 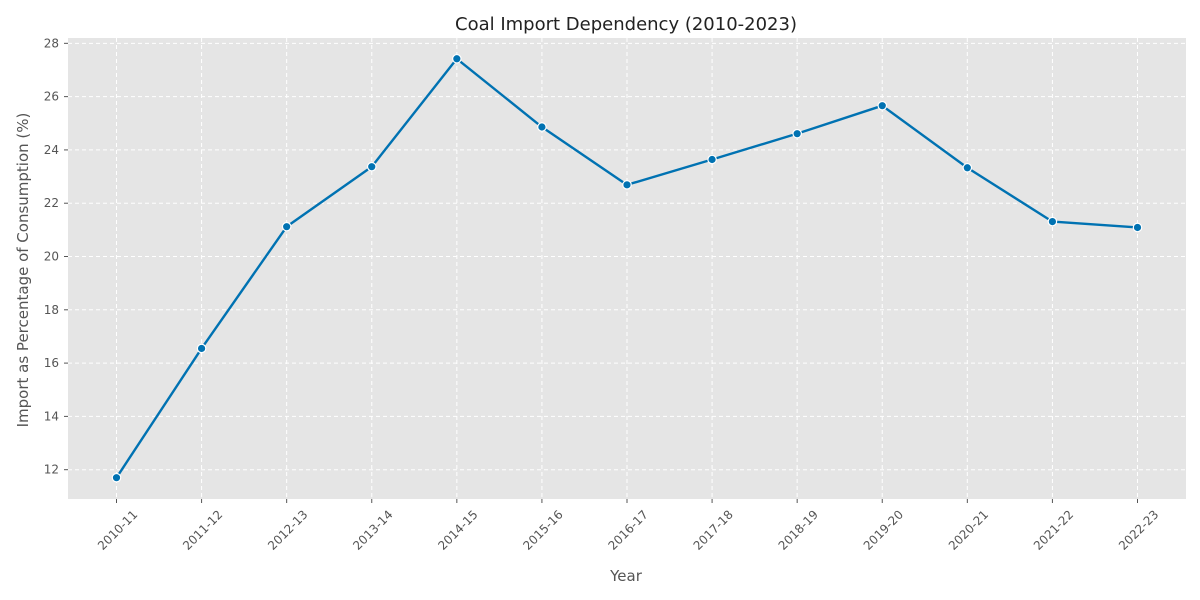 I want to click on y-tick-label: 22, so click(x=51, y=203).